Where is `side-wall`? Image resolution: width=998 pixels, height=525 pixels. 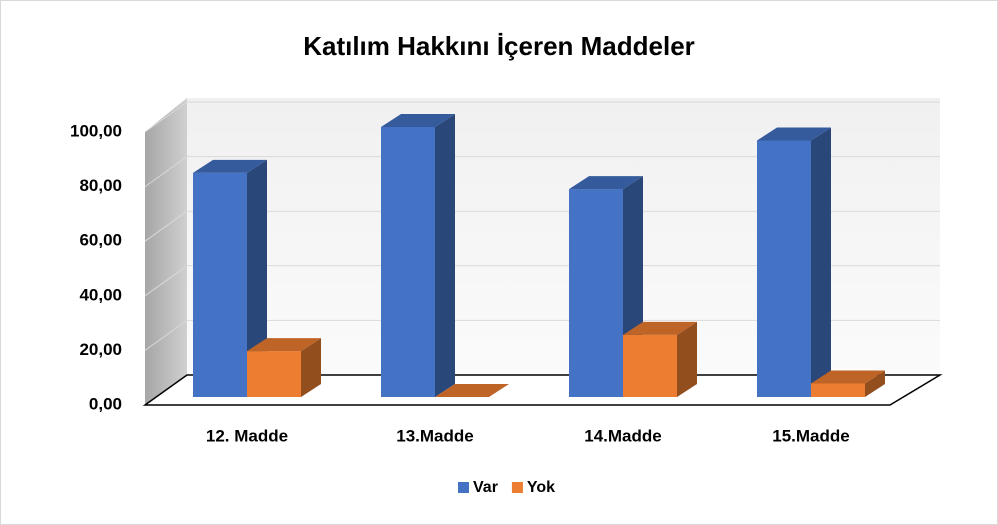
side-wall is located at coordinates (166, 251).